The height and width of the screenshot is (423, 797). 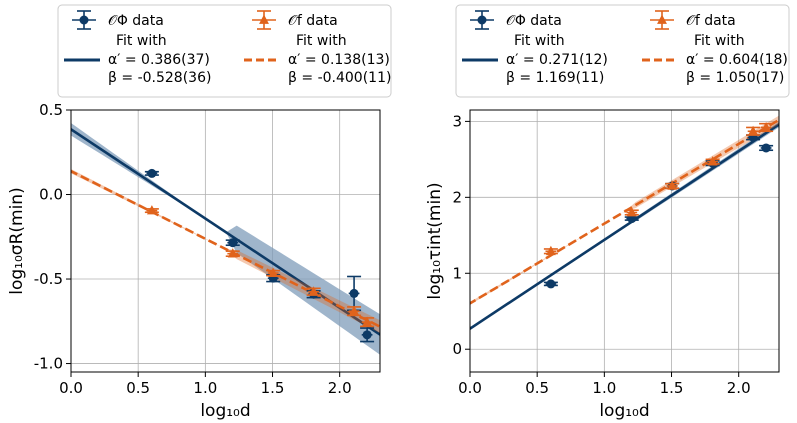 What do you see at coordinates (435, 240) in the screenshot?
I see `y-axis-label: log₁₀τint(min)` at bounding box center [435, 240].